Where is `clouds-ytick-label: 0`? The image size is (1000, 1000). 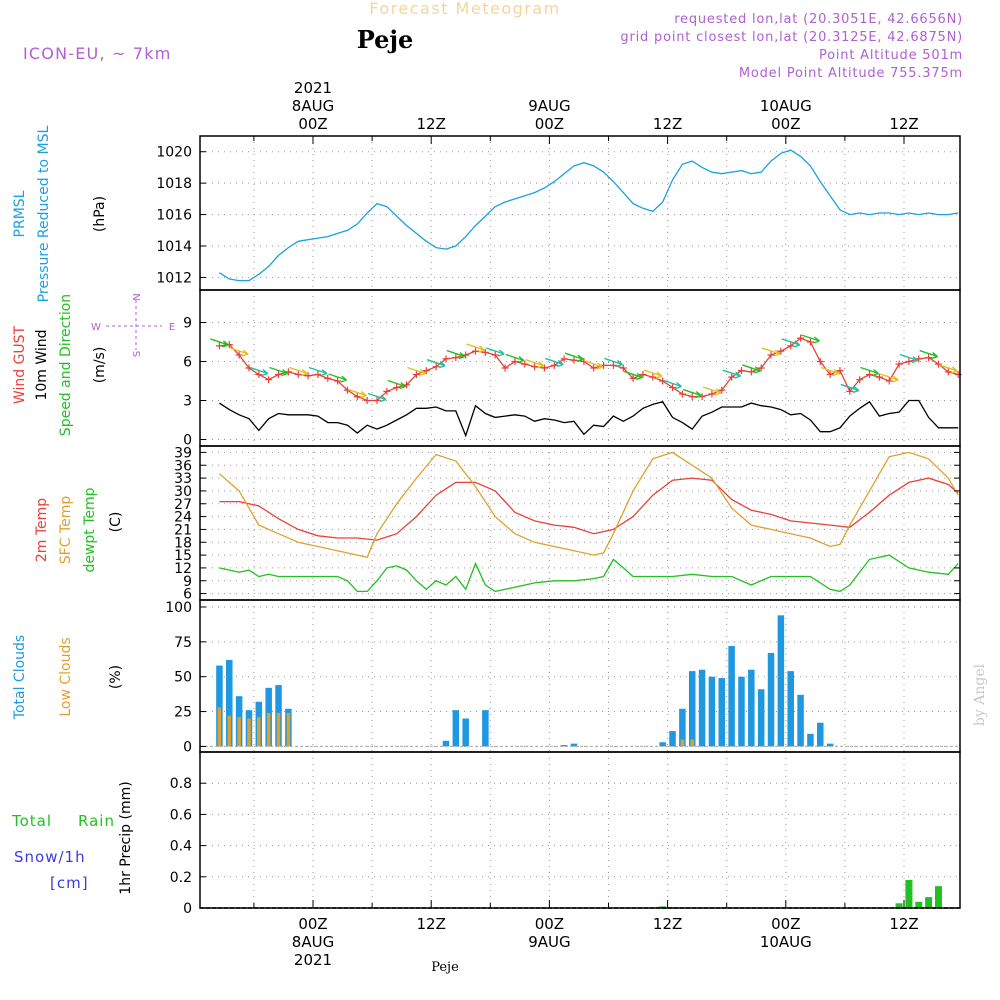
clouds-ytick-label: 0 is located at coordinates (187, 747).